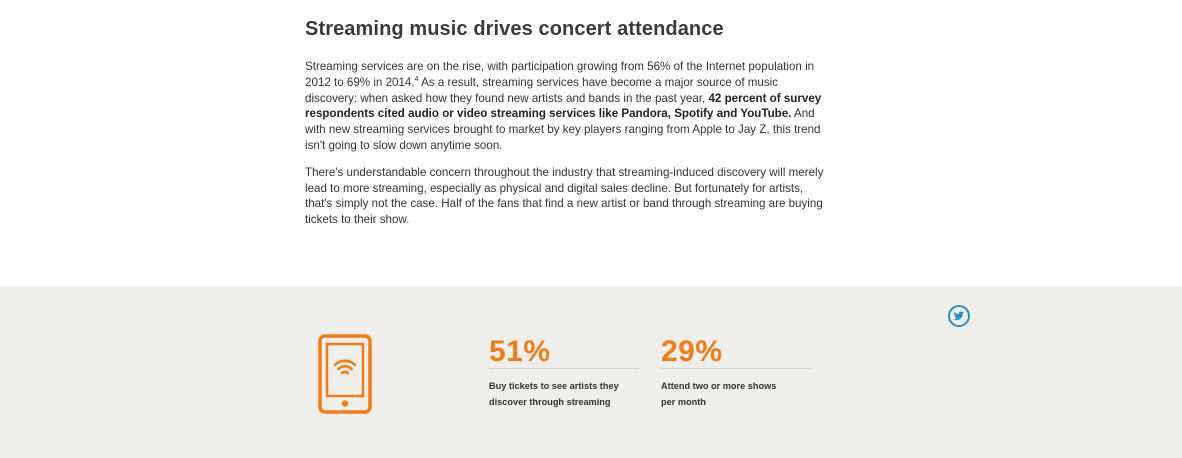 The image size is (1182, 458). What do you see at coordinates (736, 373) in the screenshot?
I see `stat-block-attend-shows: 29% Attend two or more shows per month` at bounding box center [736, 373].